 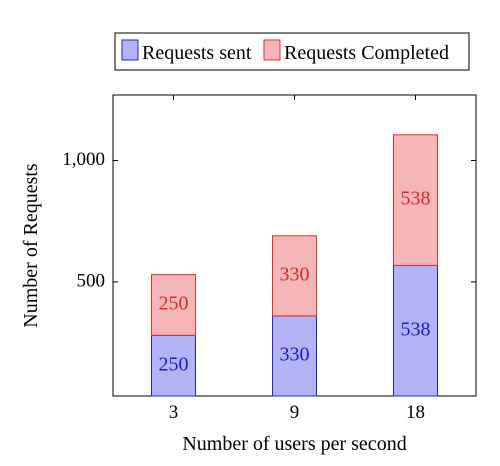 I want to click on x-axis-label: Number of users per second, so click(x=294, y=444).